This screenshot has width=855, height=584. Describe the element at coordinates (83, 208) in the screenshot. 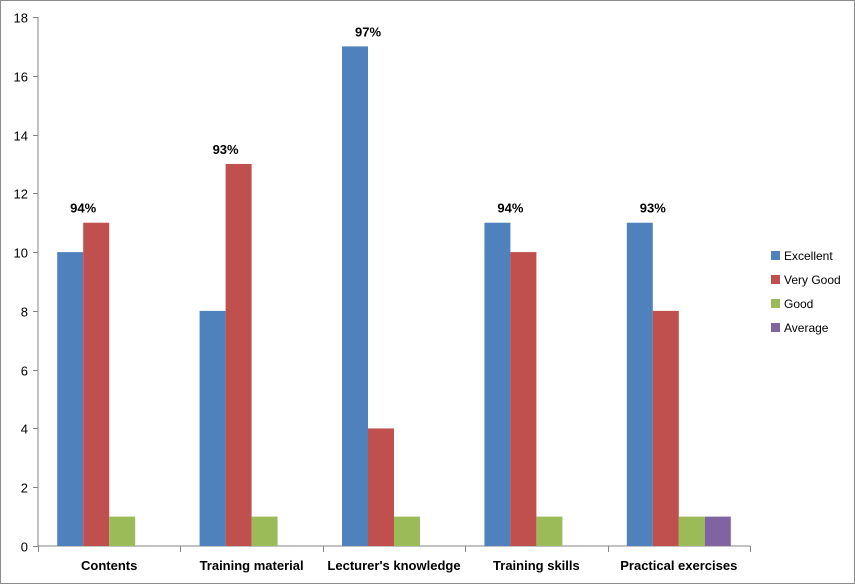

I see `percentage-label-contents: 94%` at that location.